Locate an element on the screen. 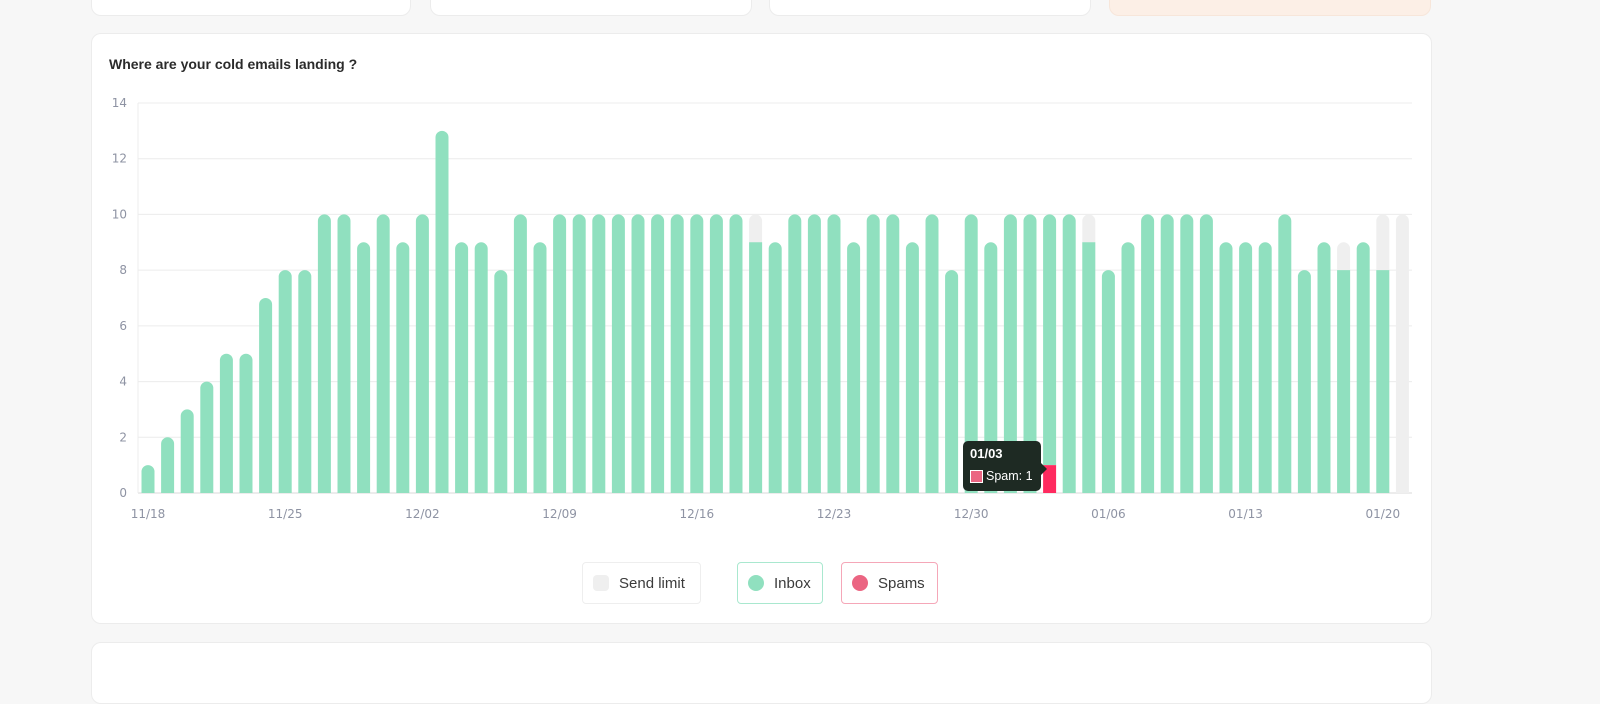  x-tick-label: 12/09 is located at coordinates (559, 514).